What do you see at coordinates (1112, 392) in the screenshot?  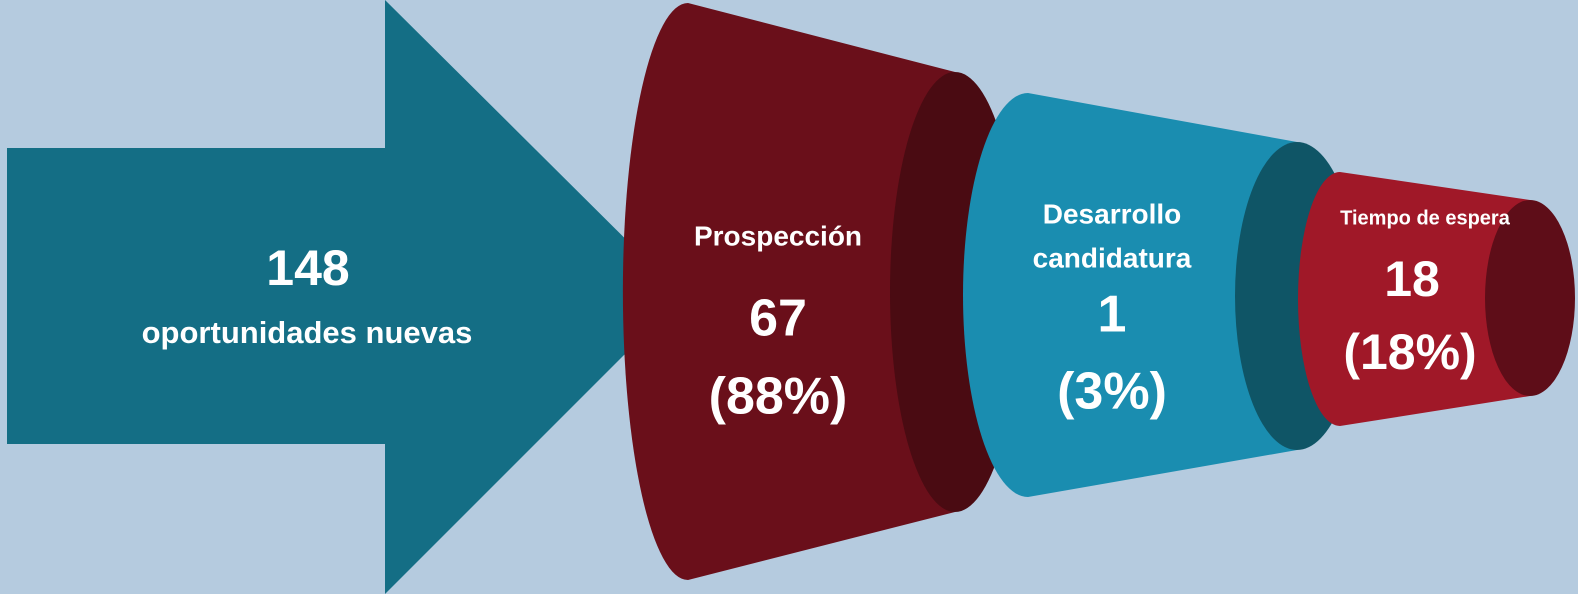 I see `stage-percent: (3%)` at bounding box center [1112, 392].